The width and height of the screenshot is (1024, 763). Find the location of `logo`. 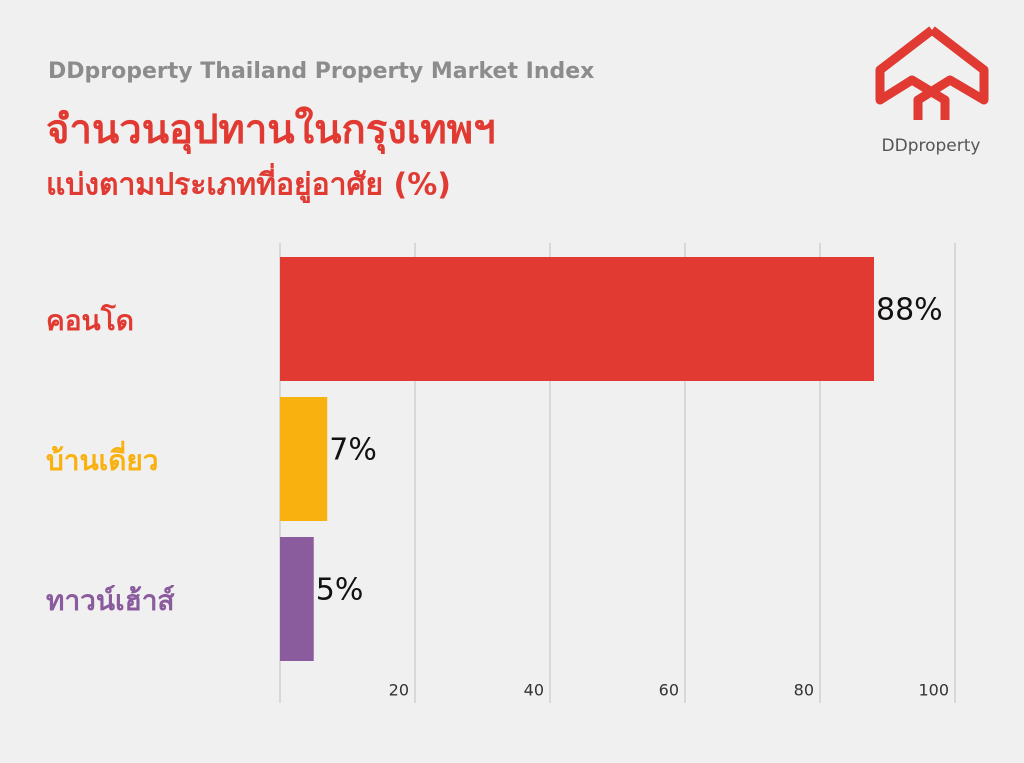

logo is located at coordinates (932, 73).